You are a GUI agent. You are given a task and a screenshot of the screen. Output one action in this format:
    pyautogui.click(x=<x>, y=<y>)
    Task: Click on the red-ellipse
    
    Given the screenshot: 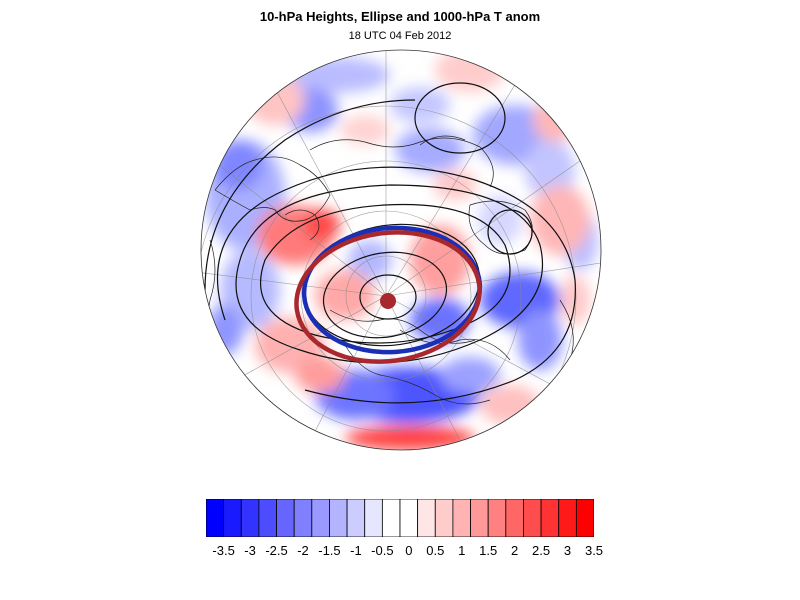 What is the action you would take?
    pyautogui.click(x=388, y=297)
    